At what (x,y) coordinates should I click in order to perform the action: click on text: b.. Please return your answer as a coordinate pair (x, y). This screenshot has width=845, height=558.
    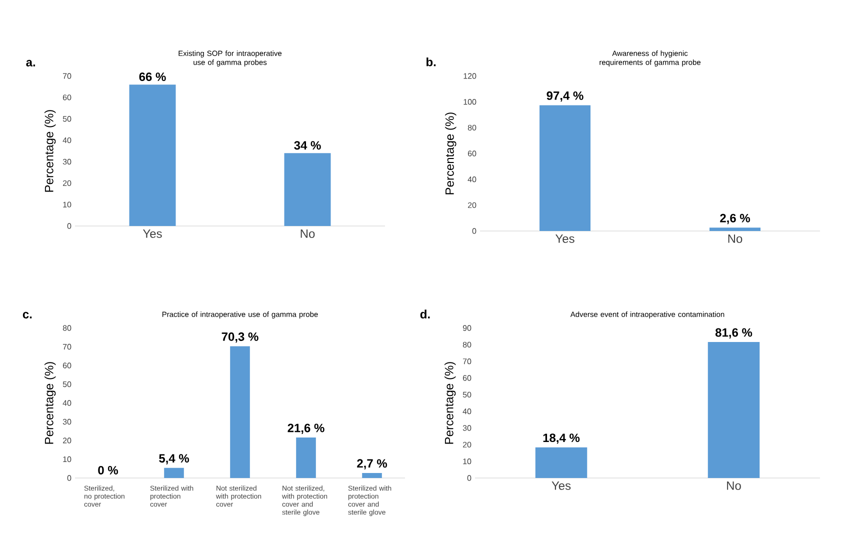
    Looking at the image, I should click on (431, 61).